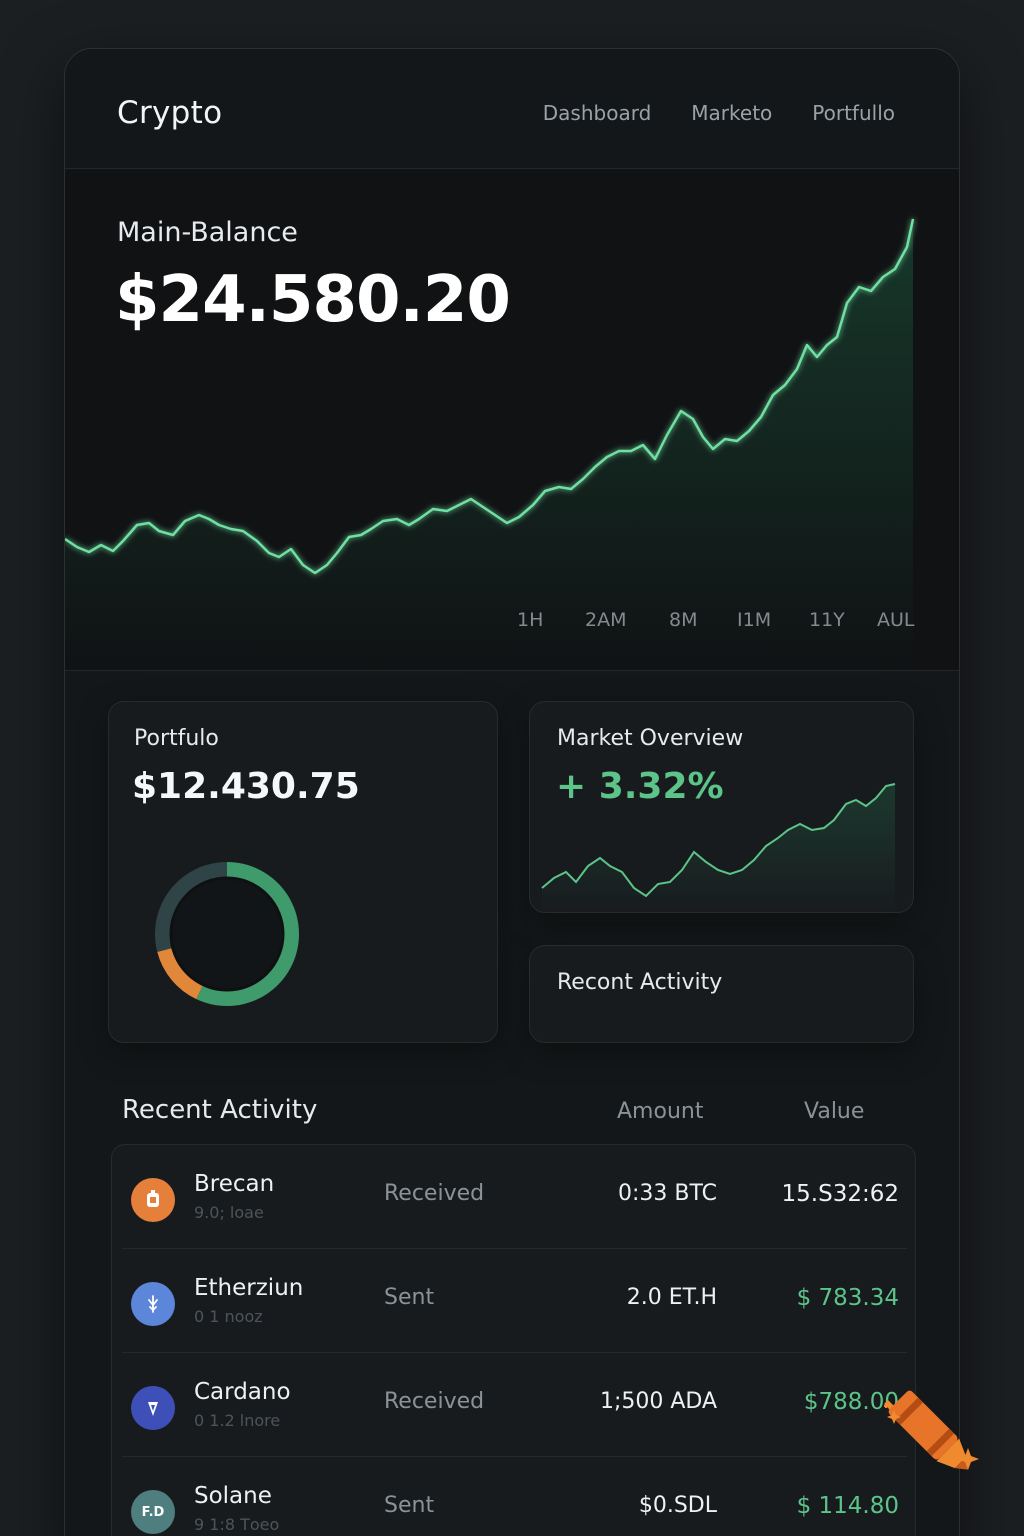 The width and height of the screenshot is (1024, 1536). Describe the element at coordinates (237, 1524) in the screenshot. I see `coin-sub: 9 1:8 Tоeo` at that location.